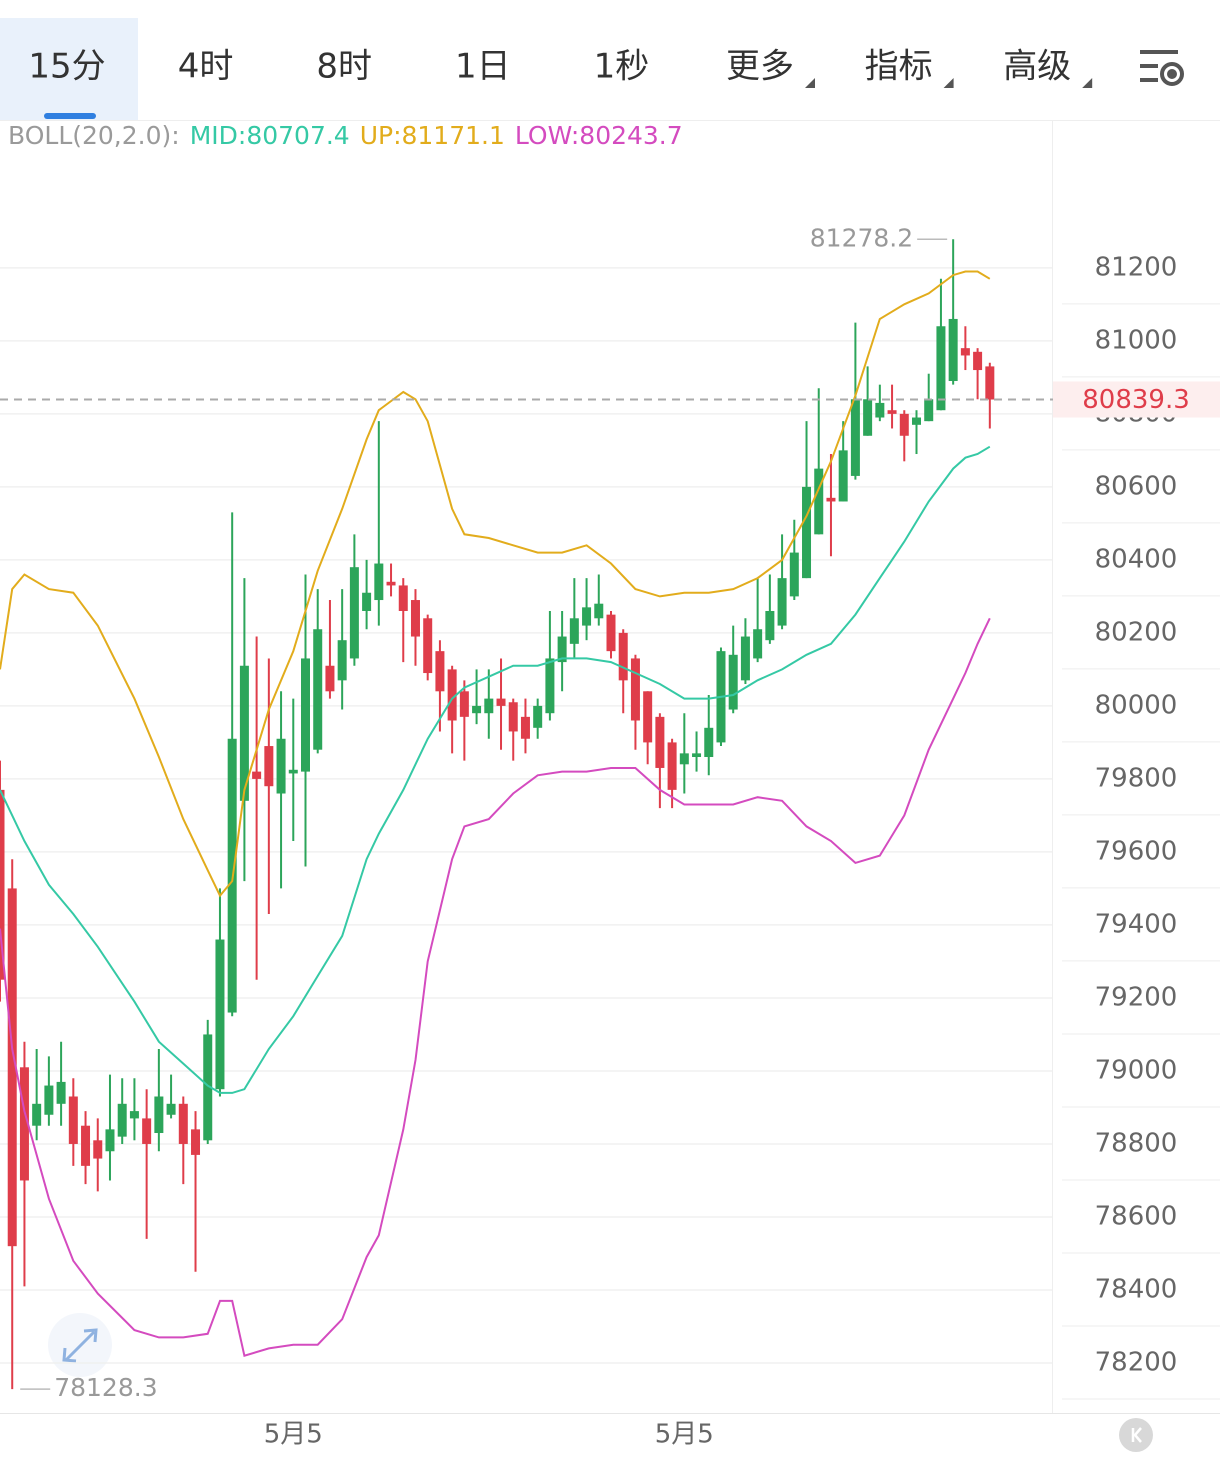 This screenshot has width=1220, height=1463. I want to click on y-tick-label: 80200, so click(1136, 632).